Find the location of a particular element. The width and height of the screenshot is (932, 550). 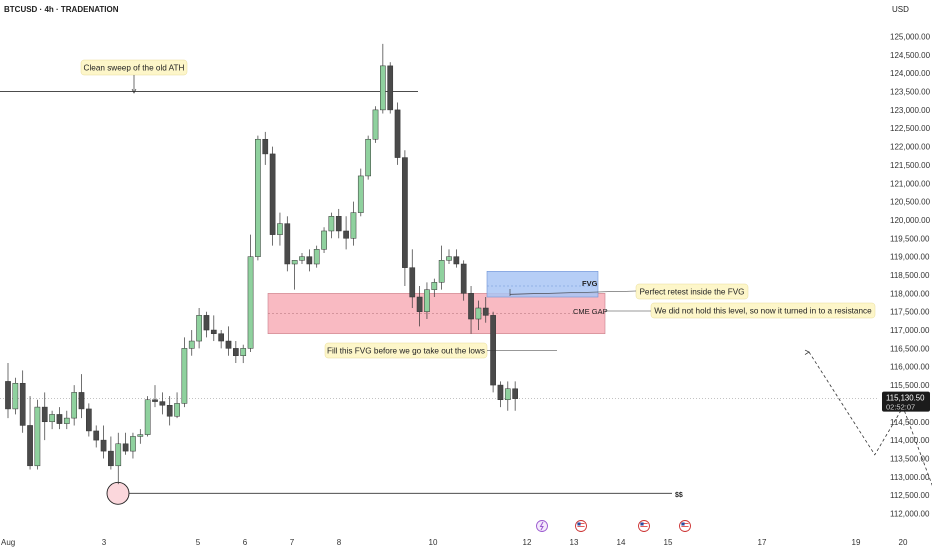

symbol-title: BTCUSD · 4h · TRADENATION is located at coordinates (61, 9).